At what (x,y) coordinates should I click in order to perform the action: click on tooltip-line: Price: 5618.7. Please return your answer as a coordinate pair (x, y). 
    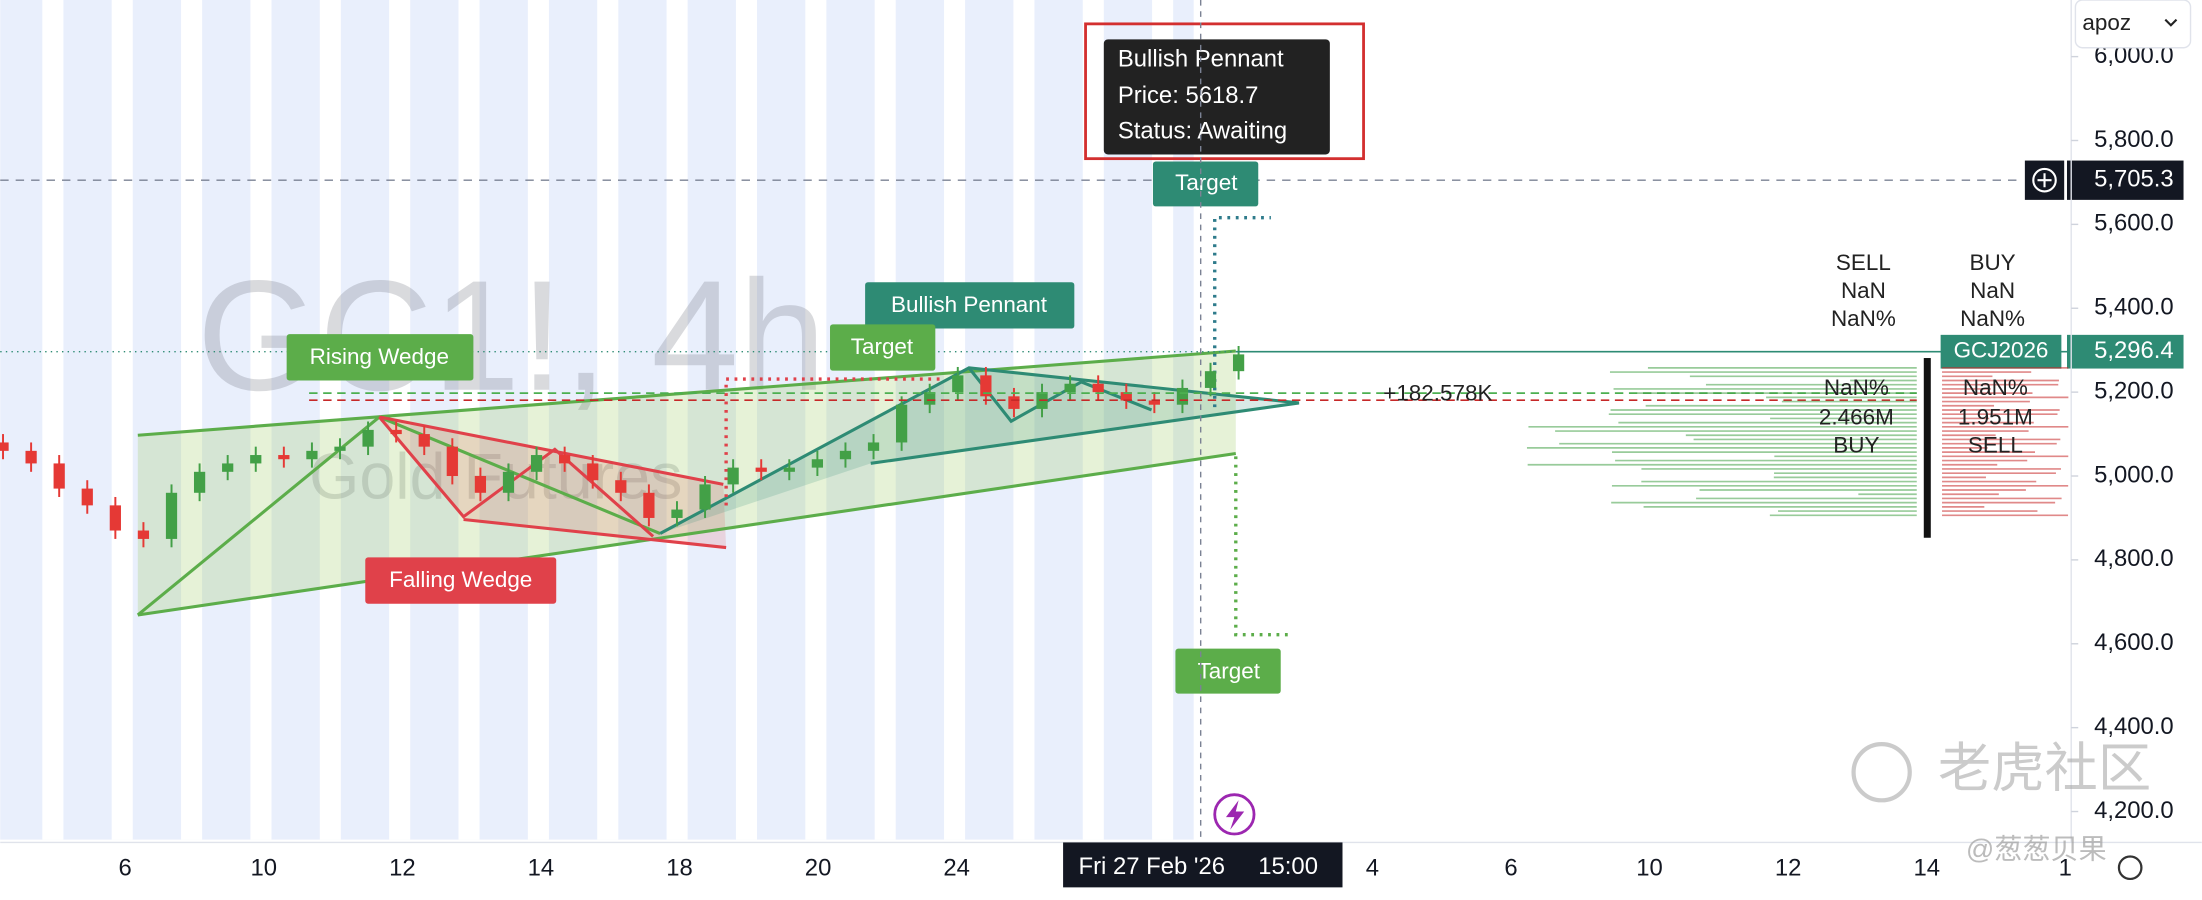
    Looking at the image, I should click on (1188, 95).